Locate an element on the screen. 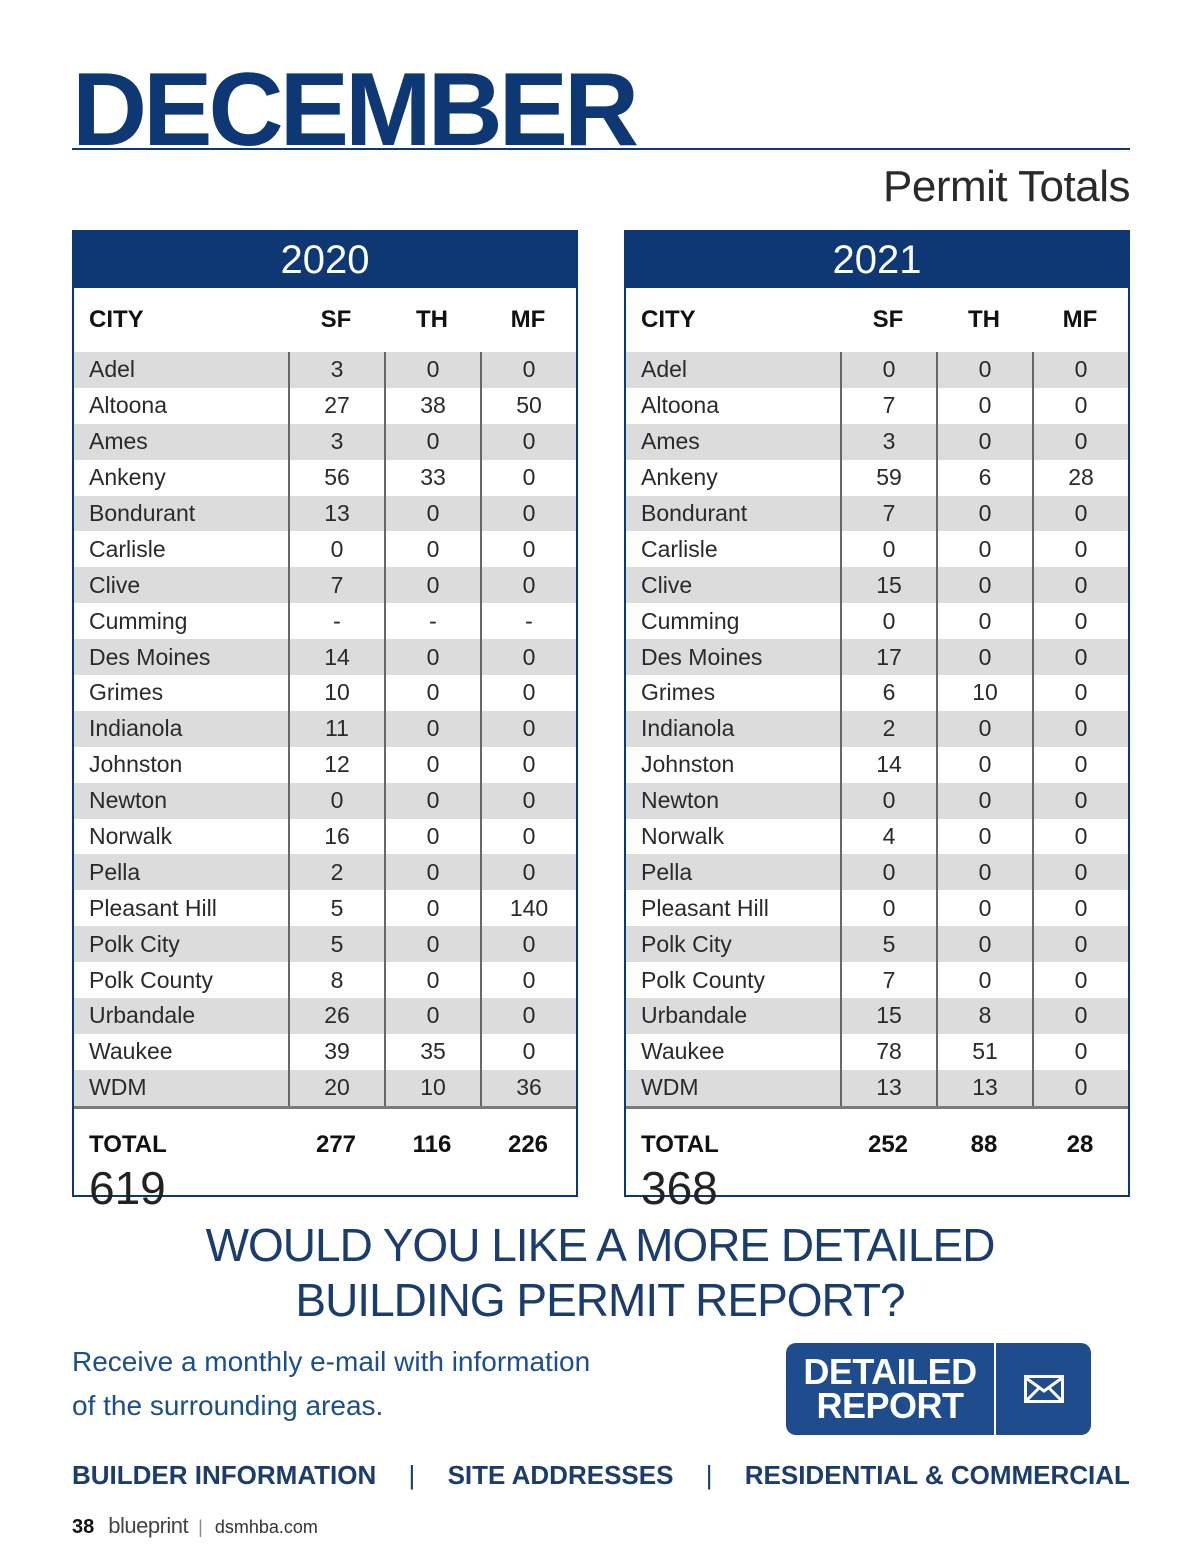  table-row: Pleasant Hill 5 0 140 is located at coordinates (325, 908).